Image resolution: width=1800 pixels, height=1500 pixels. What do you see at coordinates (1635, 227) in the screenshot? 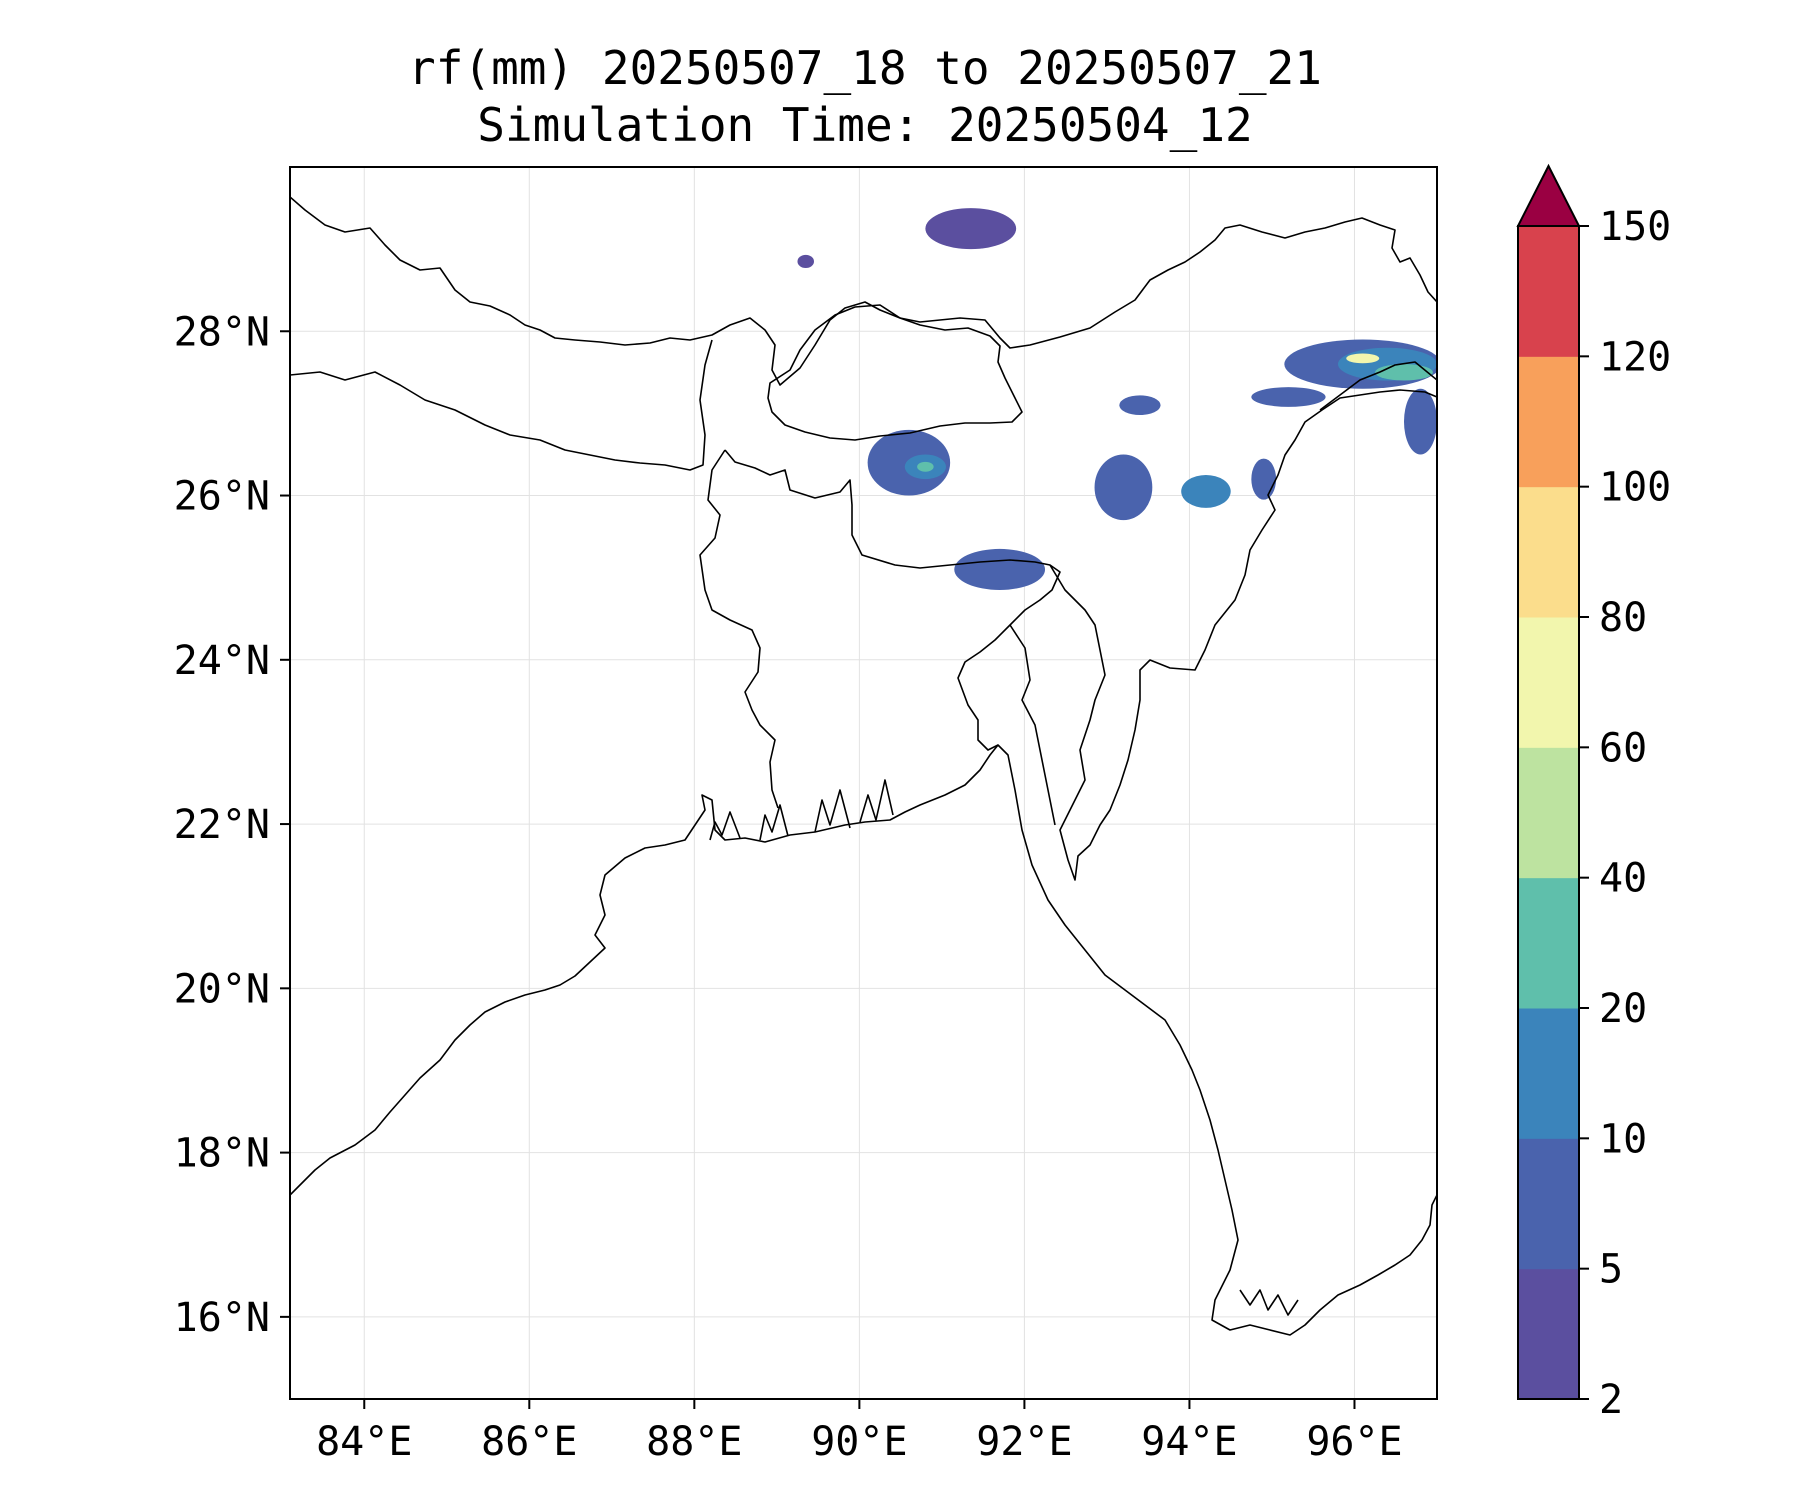
I see `colorbar-tick-label: 150` at bounding box center [1635, 227].